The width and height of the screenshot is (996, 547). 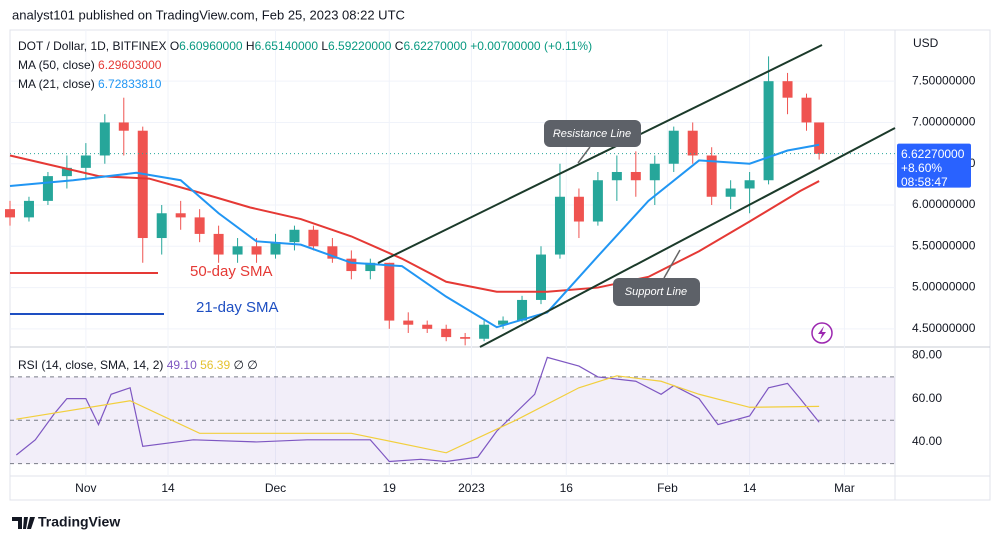 I want to click on resistance-callout, so click(x=592, y=133).